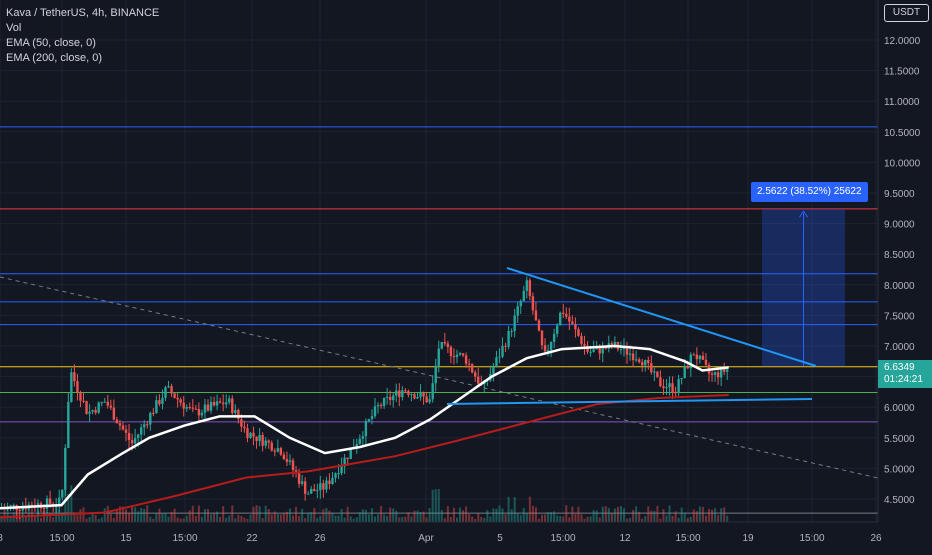  I want to click on currency-selector: USDT, so click(906, 13).